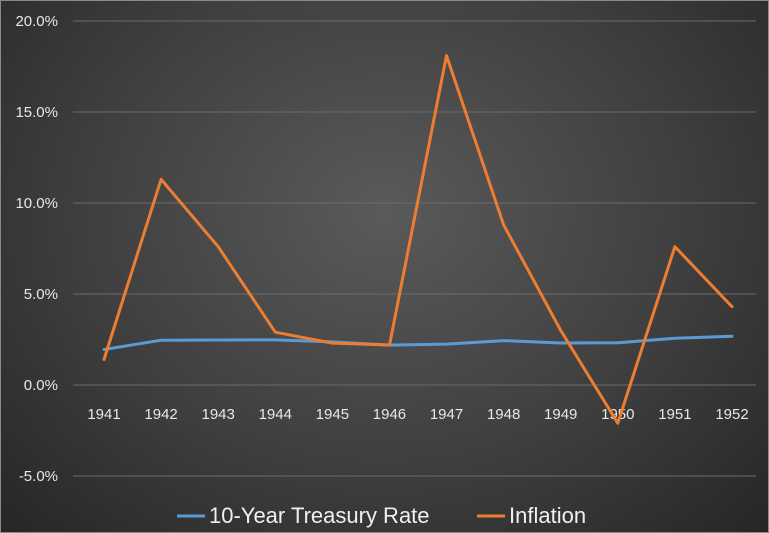 The width and height of the screenshot is (769, 533). I want to click on x-tick-label: 1943, so click(217, 414).